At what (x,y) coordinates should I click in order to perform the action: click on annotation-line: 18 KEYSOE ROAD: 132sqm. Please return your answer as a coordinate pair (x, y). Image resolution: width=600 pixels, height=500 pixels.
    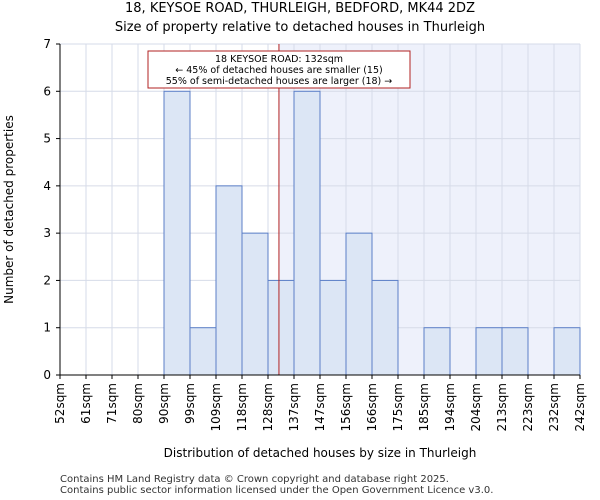
    Looking at the image, I should click on (279, 59).